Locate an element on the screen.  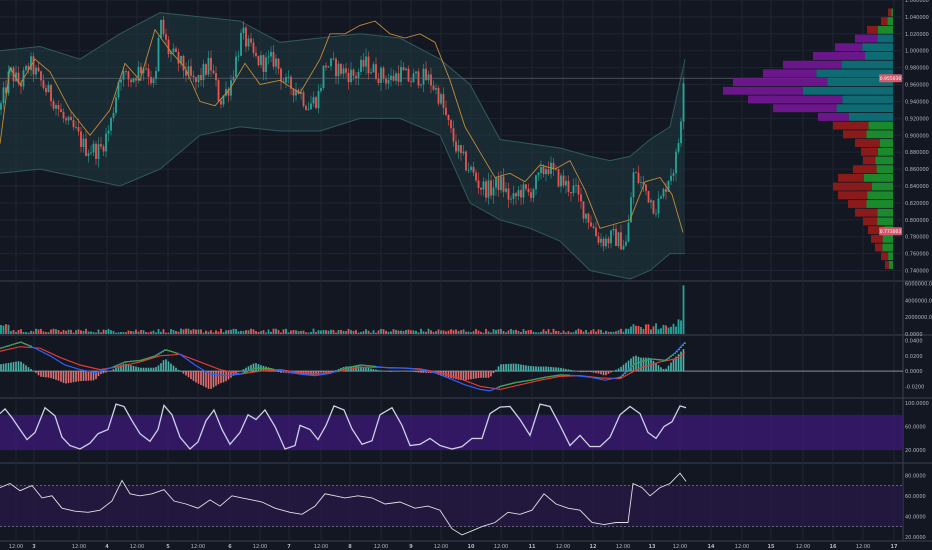
rsi-panel is located at coordinates (451, 504).